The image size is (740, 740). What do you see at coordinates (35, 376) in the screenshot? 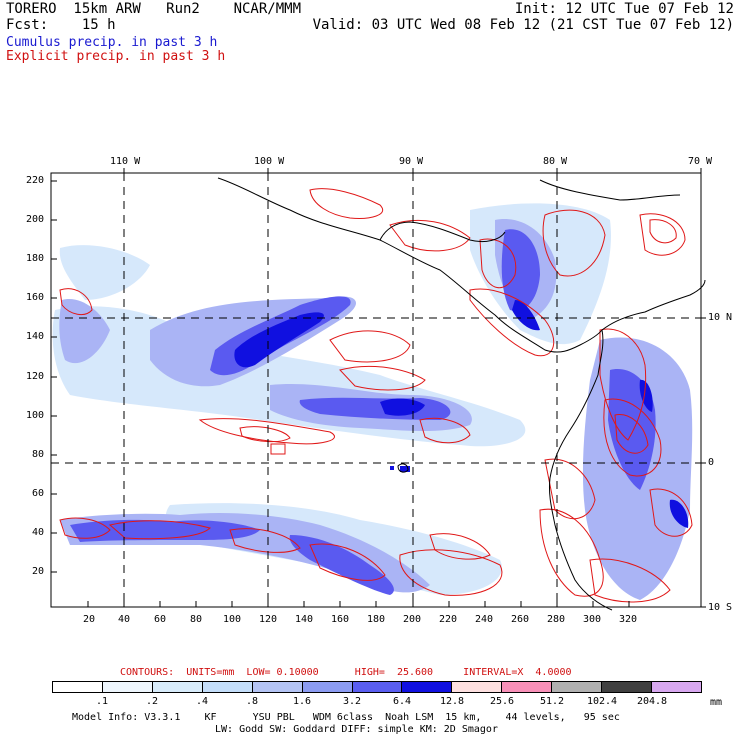
I see `y-tick: 120` at bounding box center [35, 376].